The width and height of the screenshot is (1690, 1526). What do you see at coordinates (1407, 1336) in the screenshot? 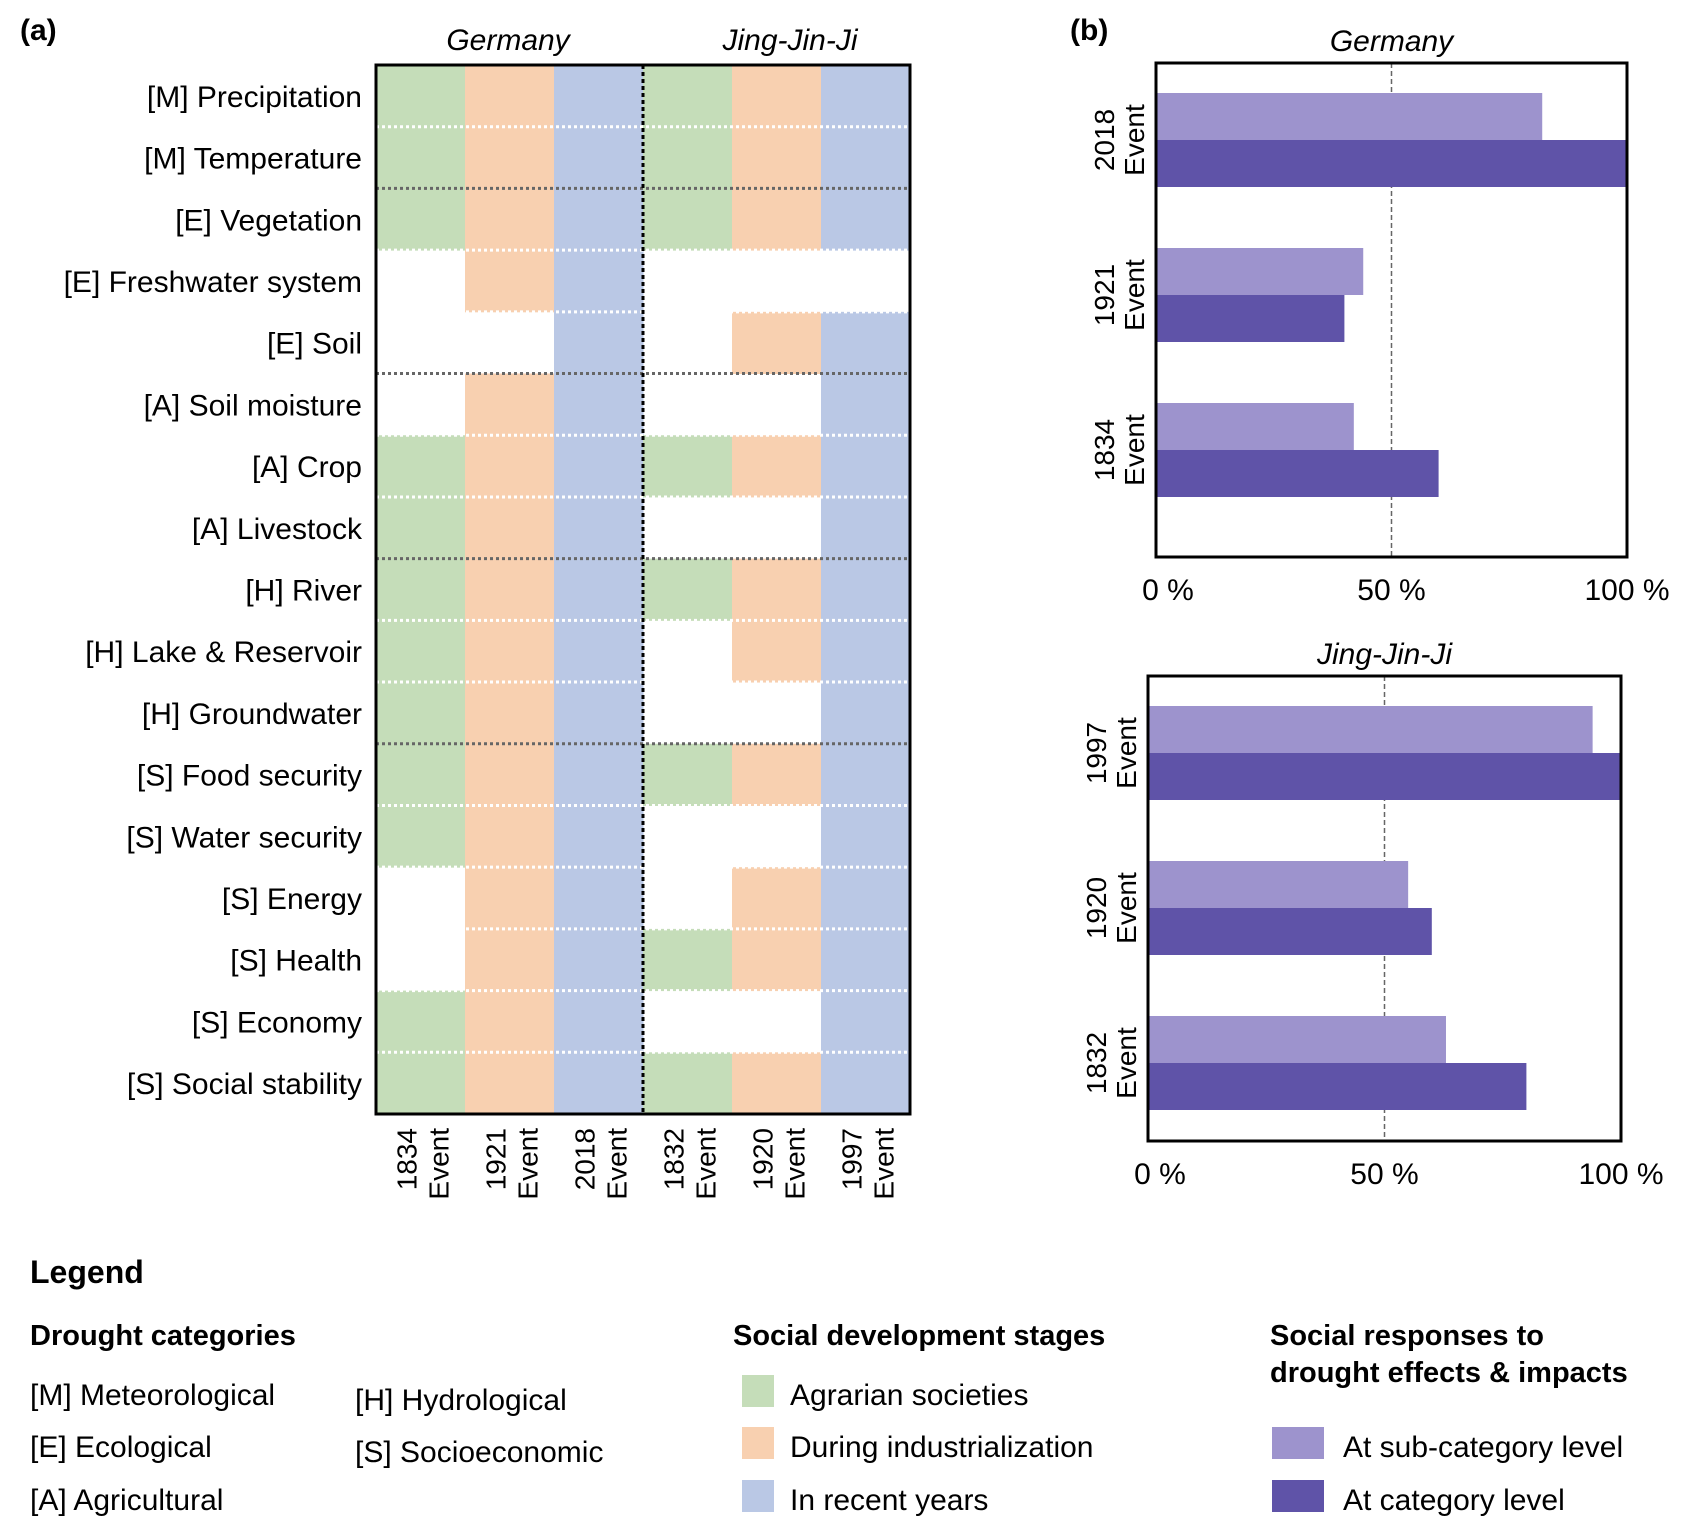
I see `responses-title-line1: Social responses to` at bounding box center [1407, 1336].